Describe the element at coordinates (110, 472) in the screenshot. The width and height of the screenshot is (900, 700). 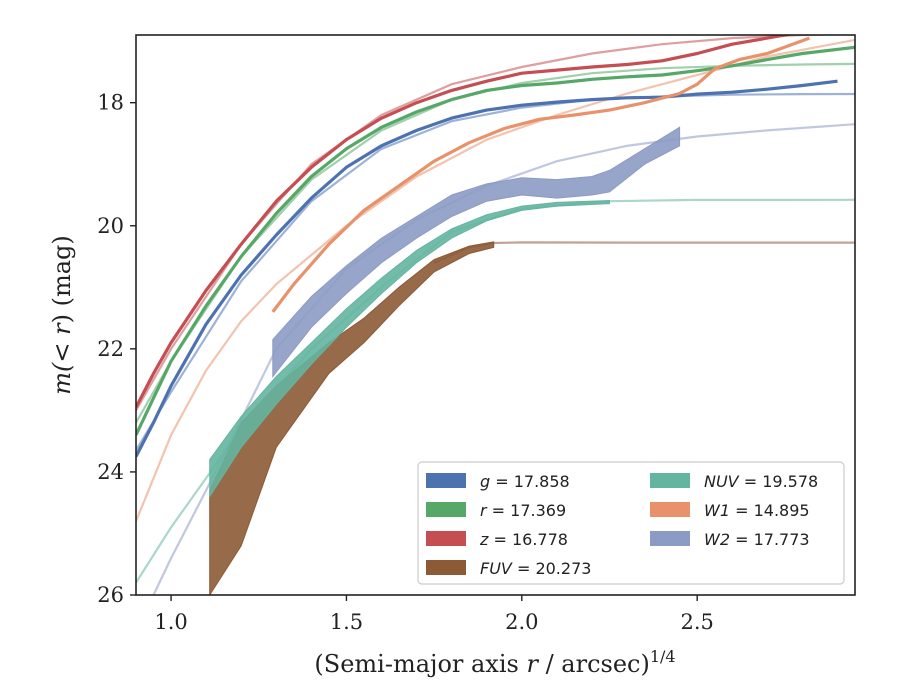
I see `y-tick-label: 24` at that location.